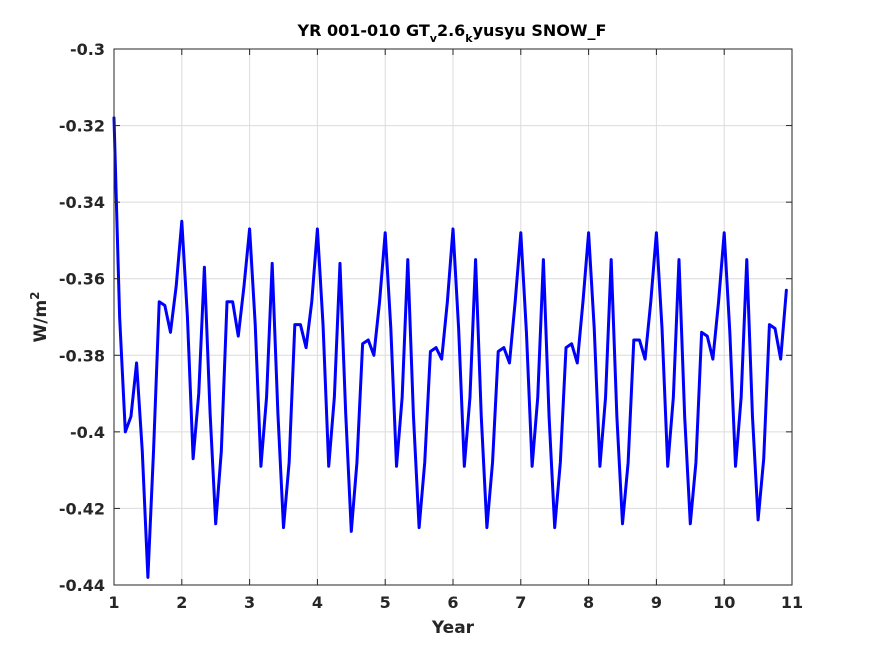 The image size is (875, 656). What do you see at coordinates (363, 30) in the screenshot?
I see `title-part-1: YR 001-010 GT` at bounding box center [363, 30].